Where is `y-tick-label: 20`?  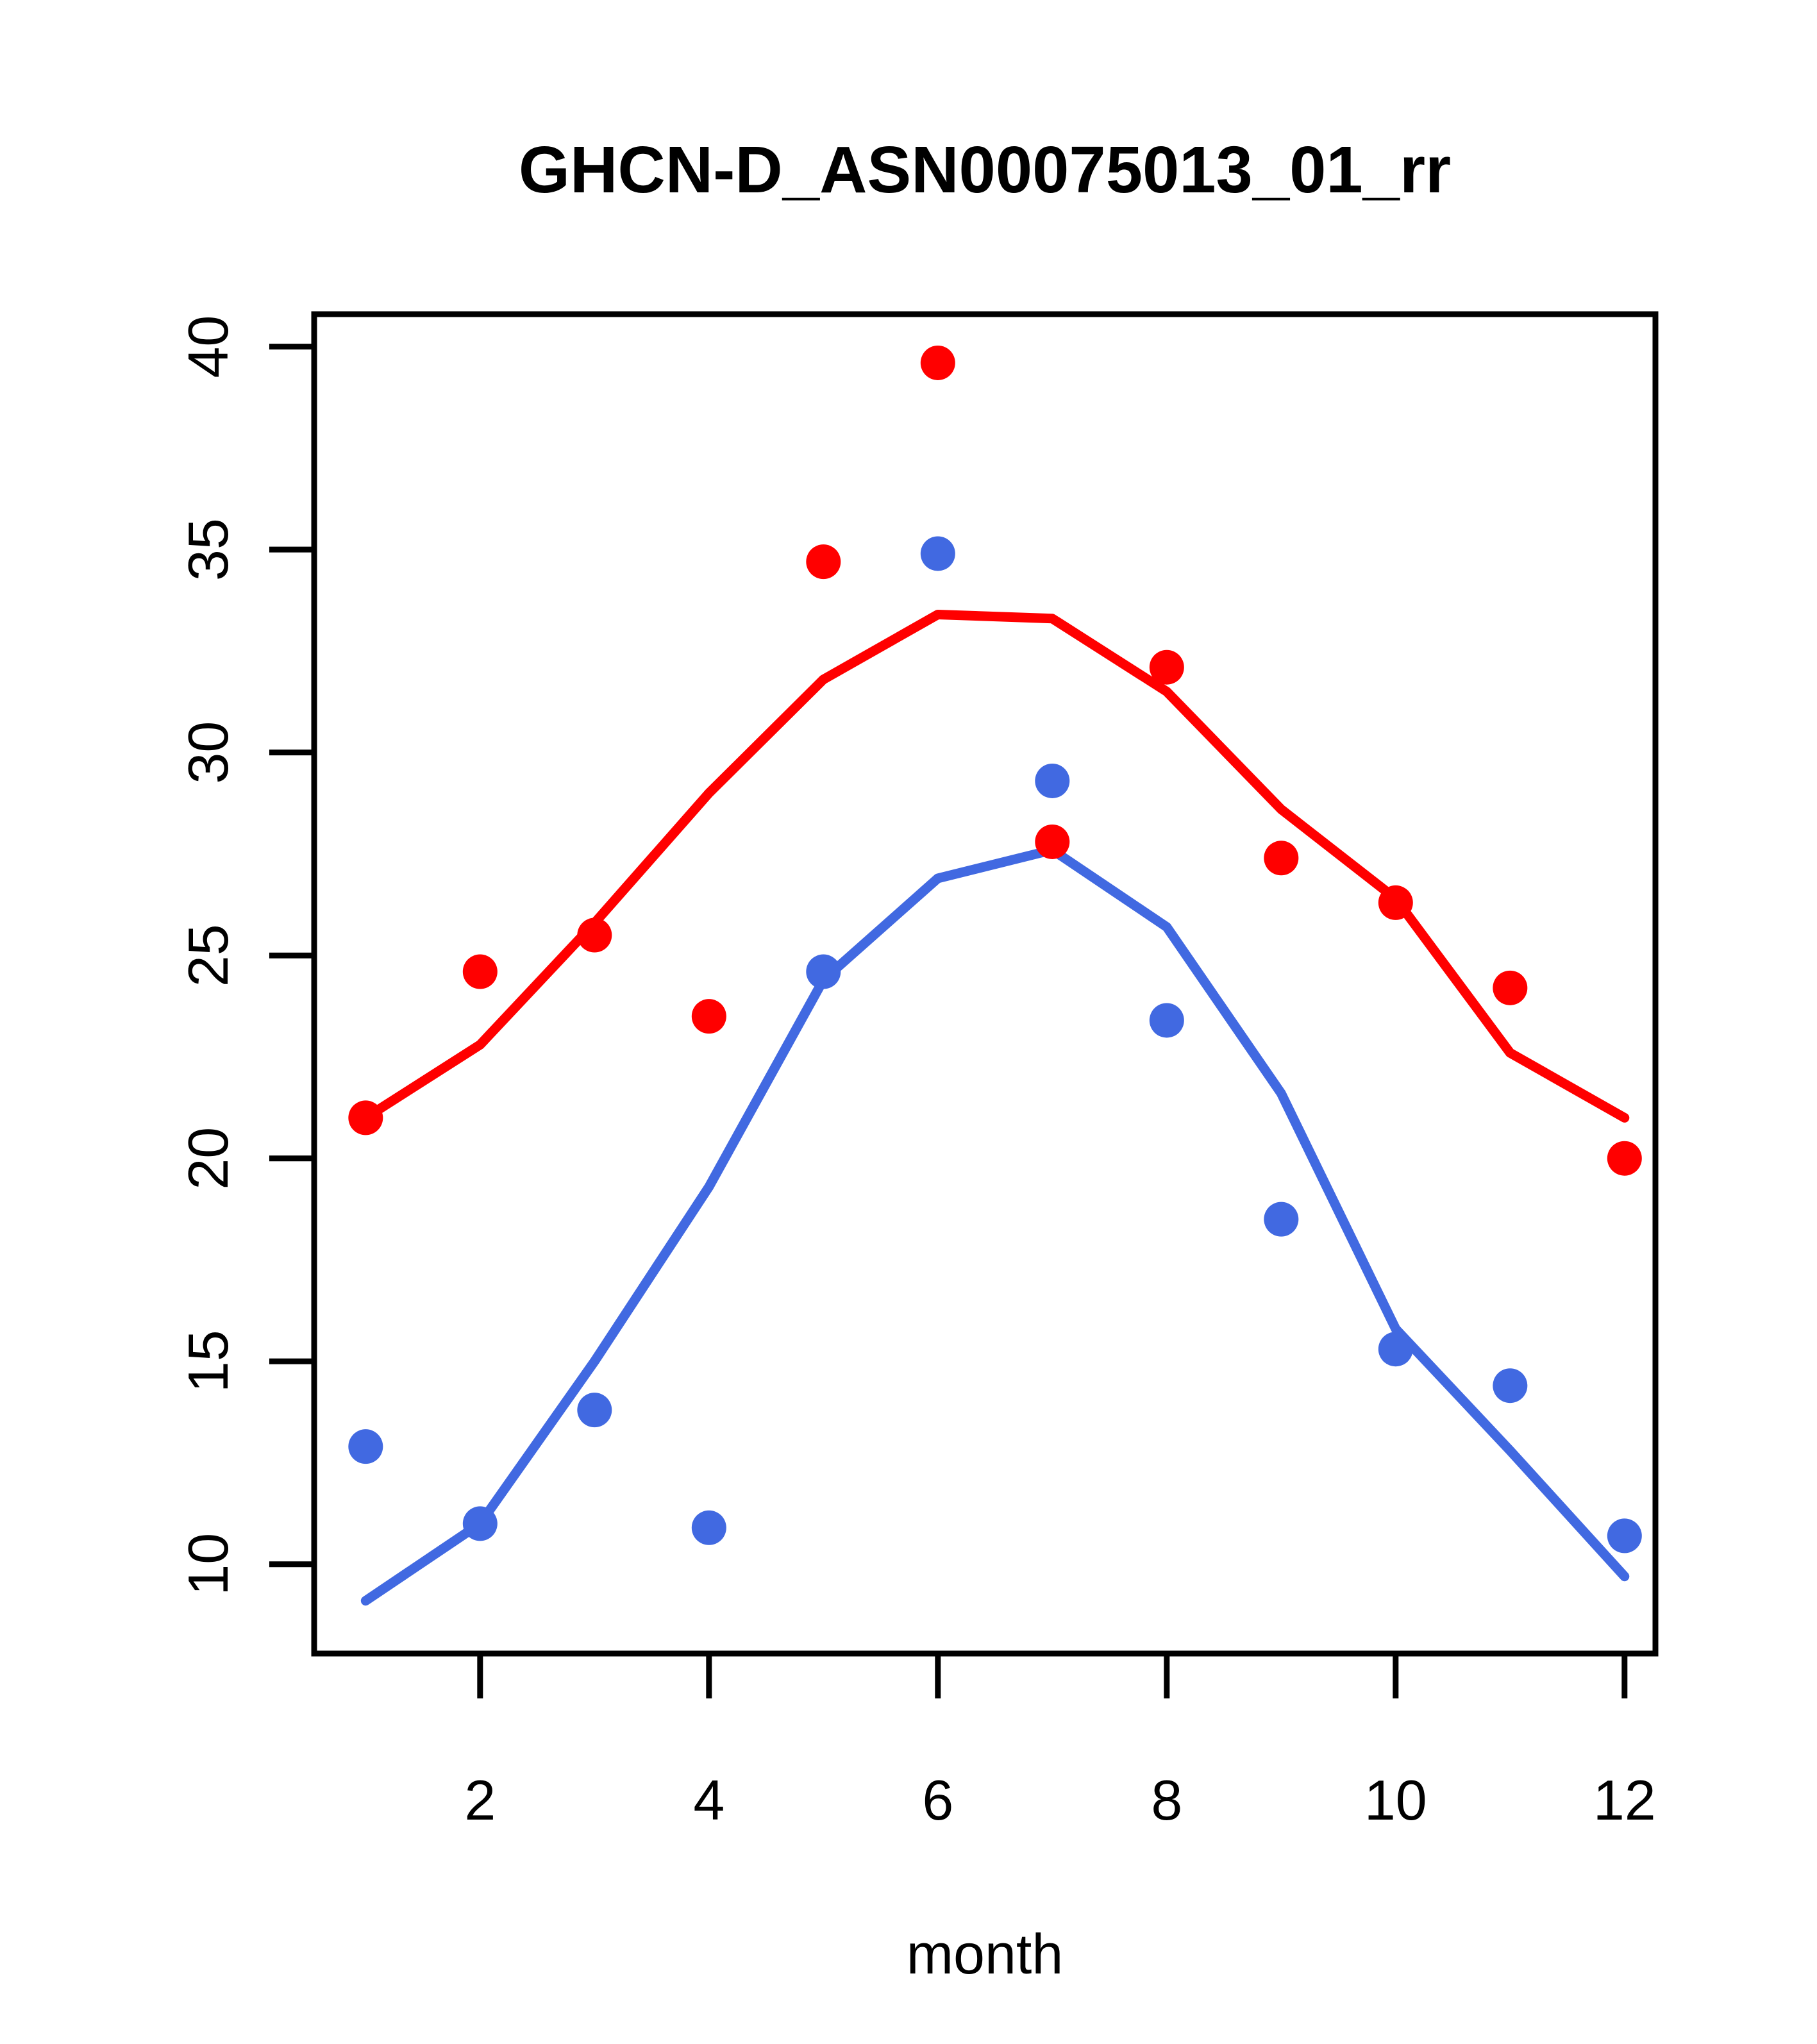 y-tick-label: 20 is located at coordinates (208, 1158).